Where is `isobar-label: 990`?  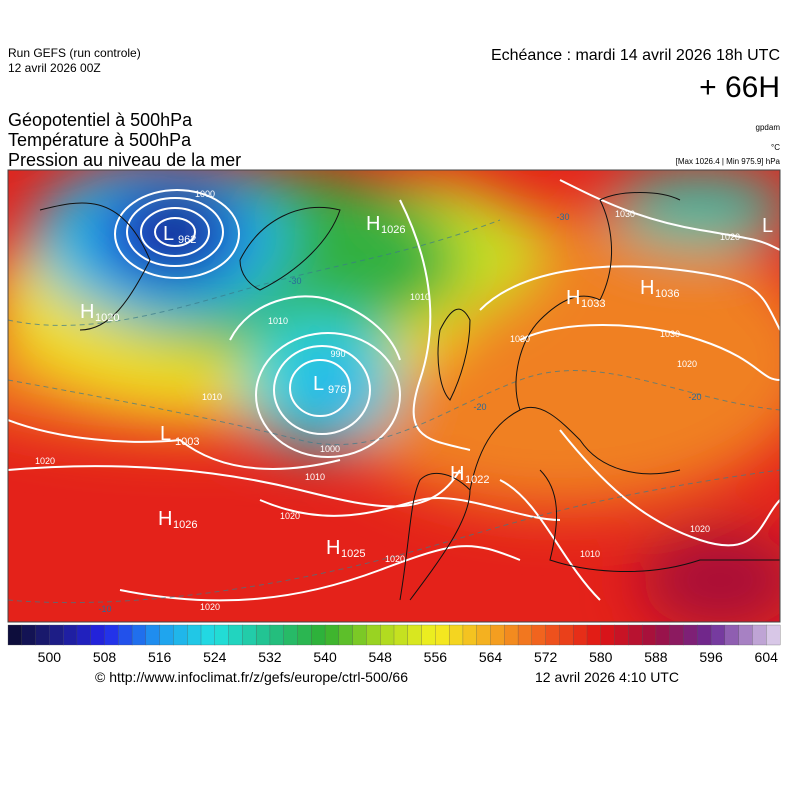
isobar-label: 990 is located at coordinates (337, 354).